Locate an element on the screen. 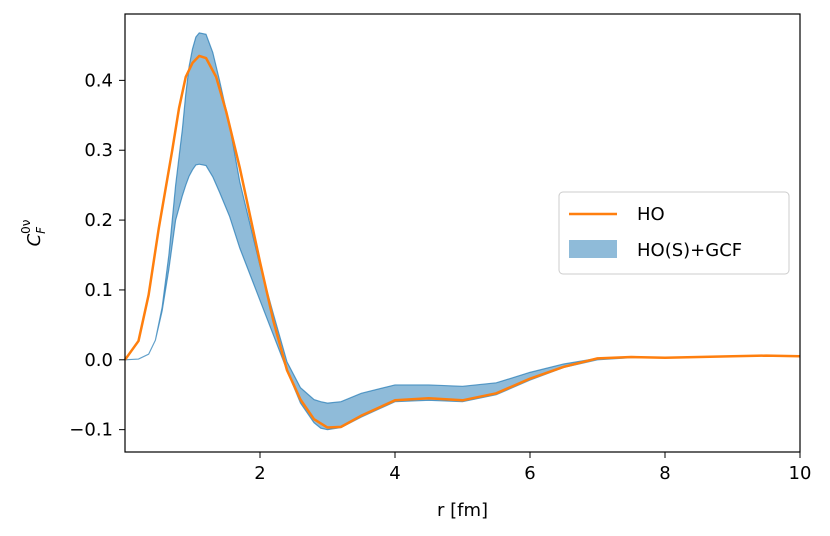 Image resolution: width=830 pixels, height=536 pixels. x-tick-label: 10 is located at coordinates (800, 473).